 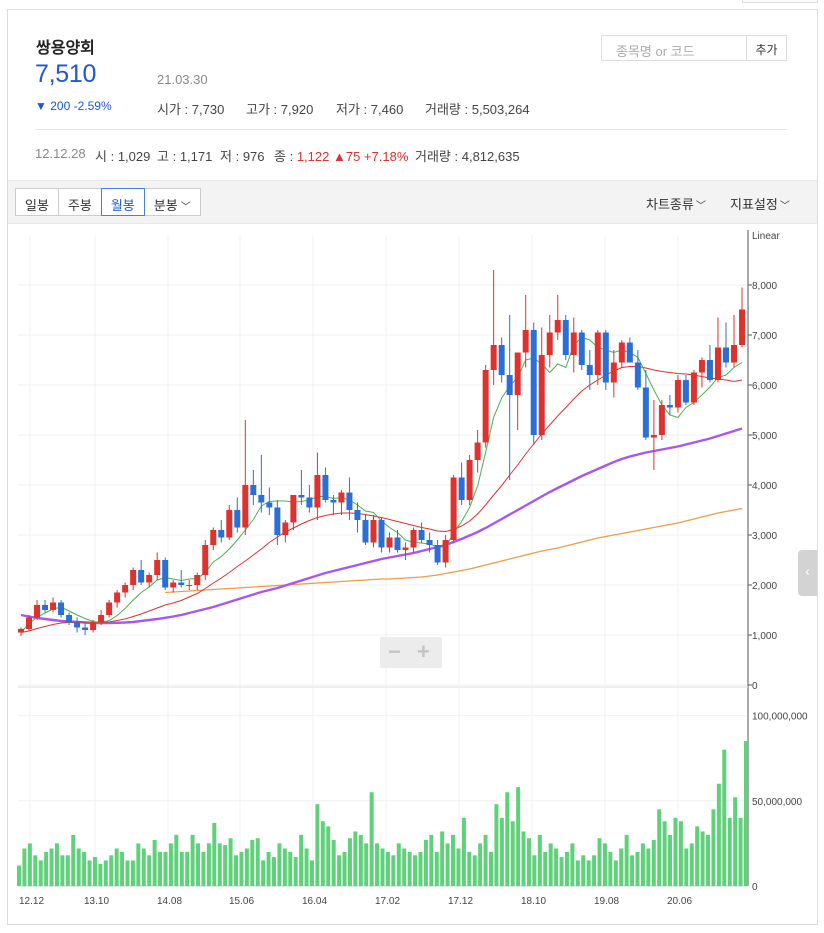 I want to click on x-tick-label: 17.02, so click(x=387, y=901).